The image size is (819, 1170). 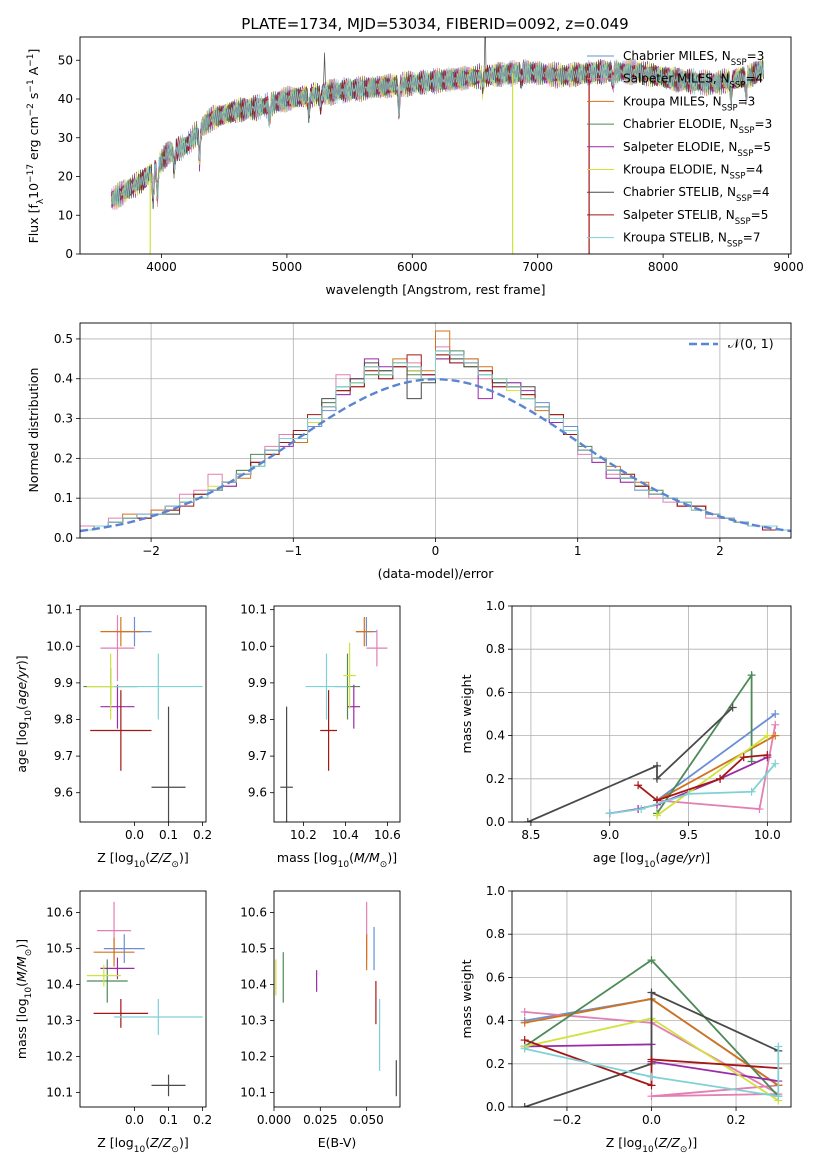 I want to click on x-tick-label: 0.2, so click(x=202, y=1120).